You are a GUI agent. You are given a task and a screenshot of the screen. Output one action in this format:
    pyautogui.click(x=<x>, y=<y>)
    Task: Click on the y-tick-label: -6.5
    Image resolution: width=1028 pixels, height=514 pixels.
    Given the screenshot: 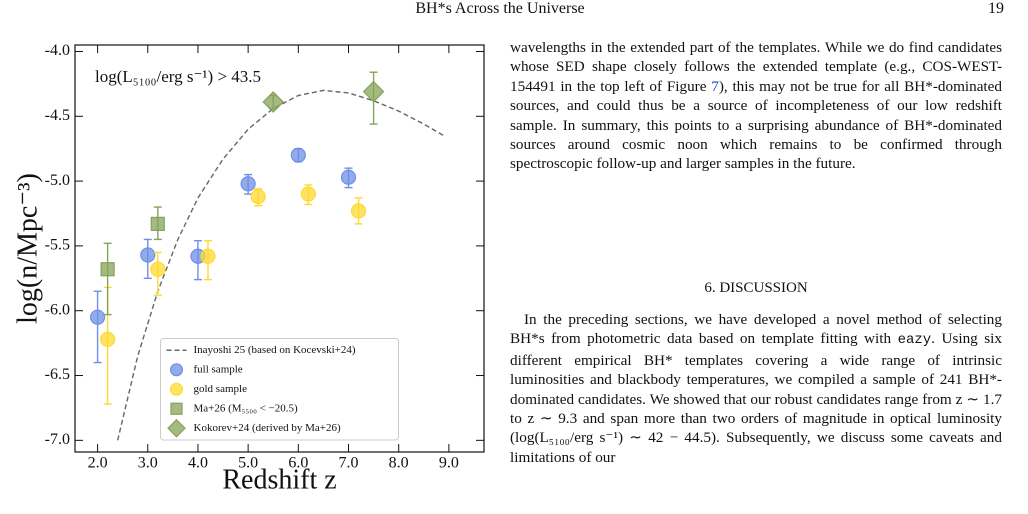 What is the action you would take?
    pyautogui.click(x=57, y=374)
    